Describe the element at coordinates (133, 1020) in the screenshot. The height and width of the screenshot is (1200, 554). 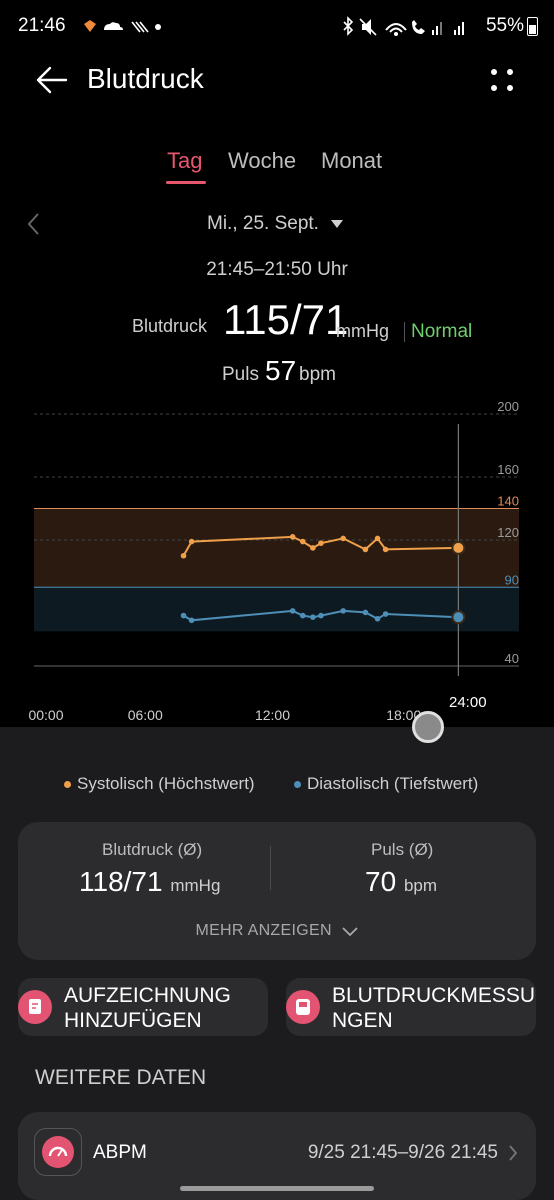
I see `add-record-line2: HINZUFÜGEN` at that location.